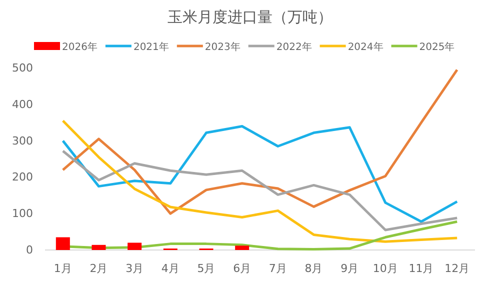 This screenshot has height=287, width=500. Describe the element at coordinates (29, 250) in the screenshot. I see `y-tick-label: 0` at that location.